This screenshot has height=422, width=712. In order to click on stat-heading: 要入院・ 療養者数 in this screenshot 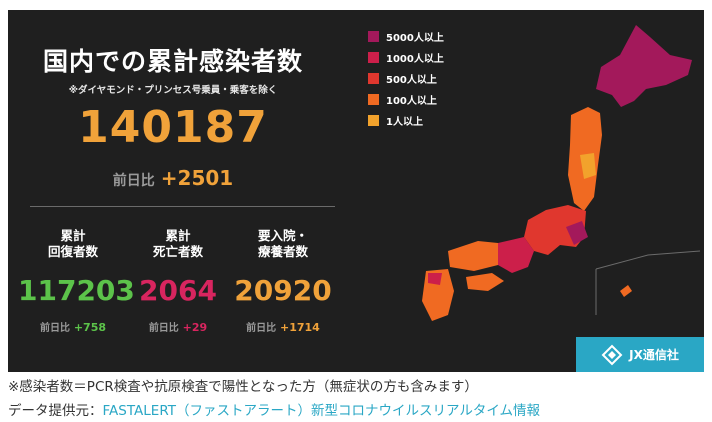, I will do `click(283, 245)`.